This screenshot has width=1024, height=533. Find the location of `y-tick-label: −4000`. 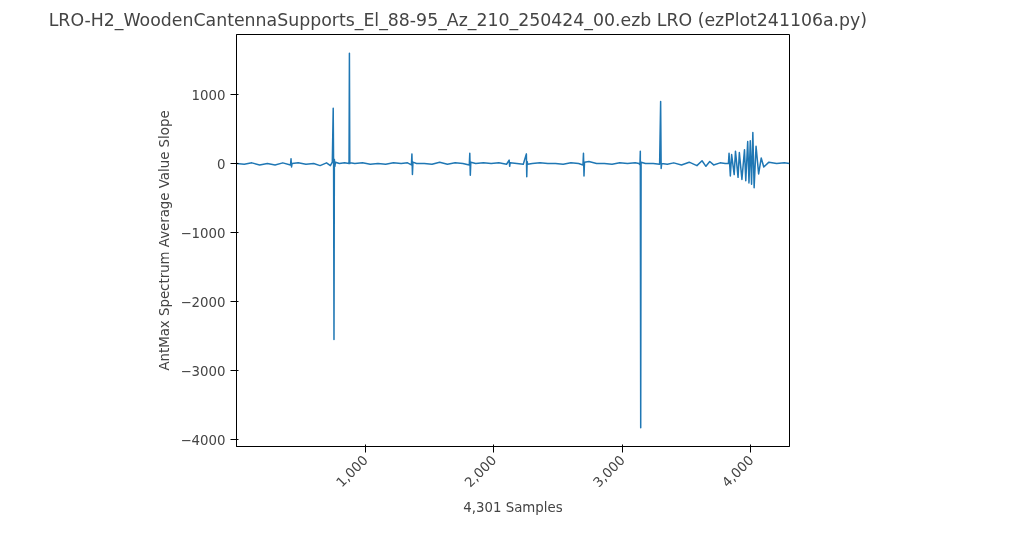

y-tick-label: −4000 is located at coordinates (203, 440).